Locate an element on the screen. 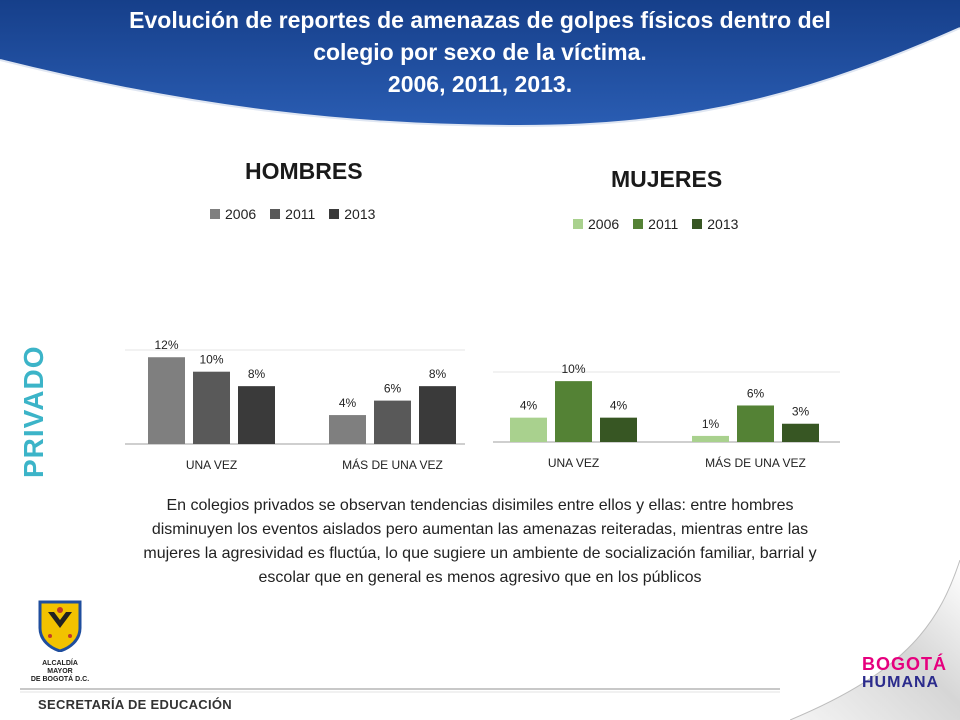 This screenshot has width=960, height=720. mujeres-legend-item: 2011 is located at coordinates (655, 224).